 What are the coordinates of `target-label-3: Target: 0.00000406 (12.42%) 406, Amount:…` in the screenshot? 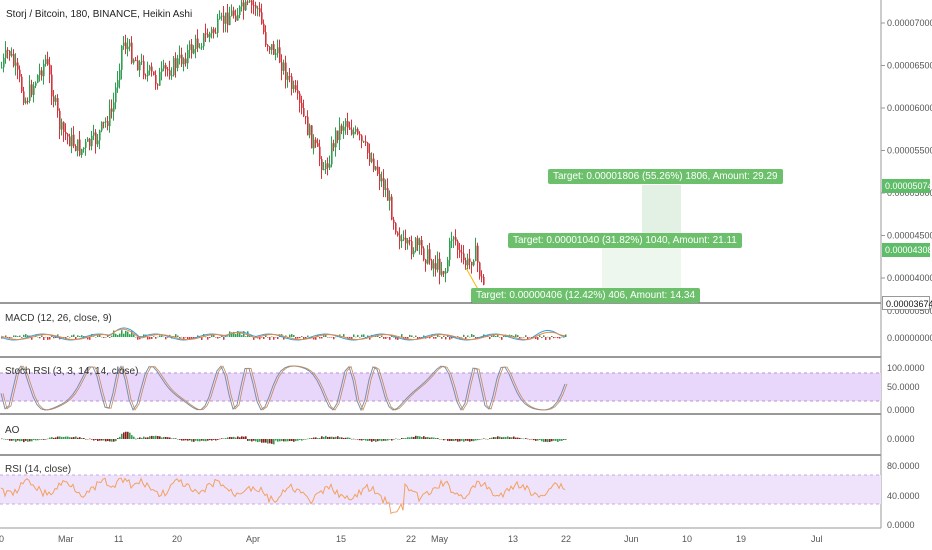 It's located at (586, 295).